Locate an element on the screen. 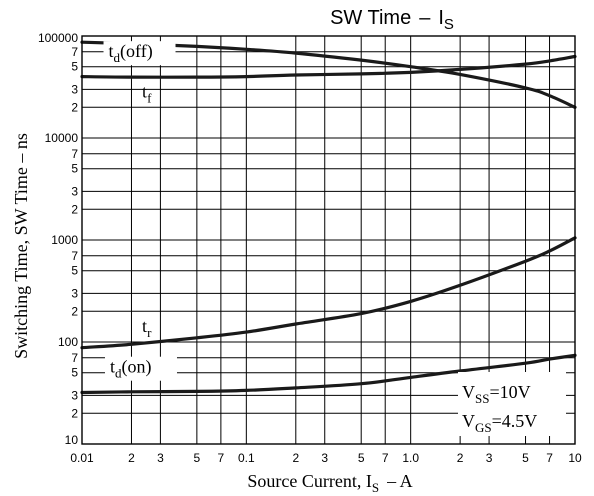 Image resolution: width=594 pixels, height=496 pixels. x-tick-label-8: 5 is located at coordinates (361, 458).